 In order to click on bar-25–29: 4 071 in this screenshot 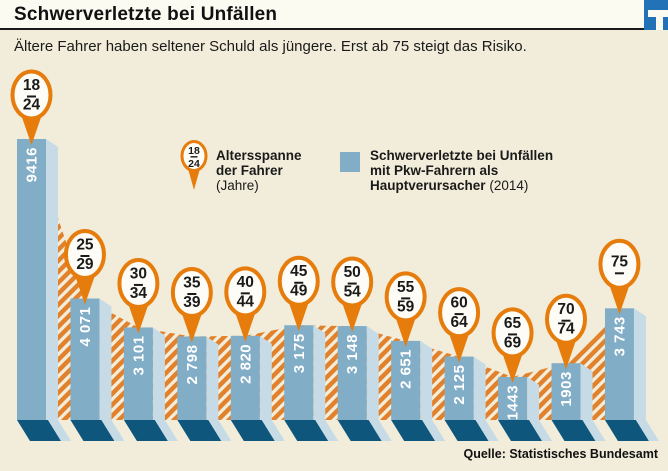, I will do `click(97, 369)`.